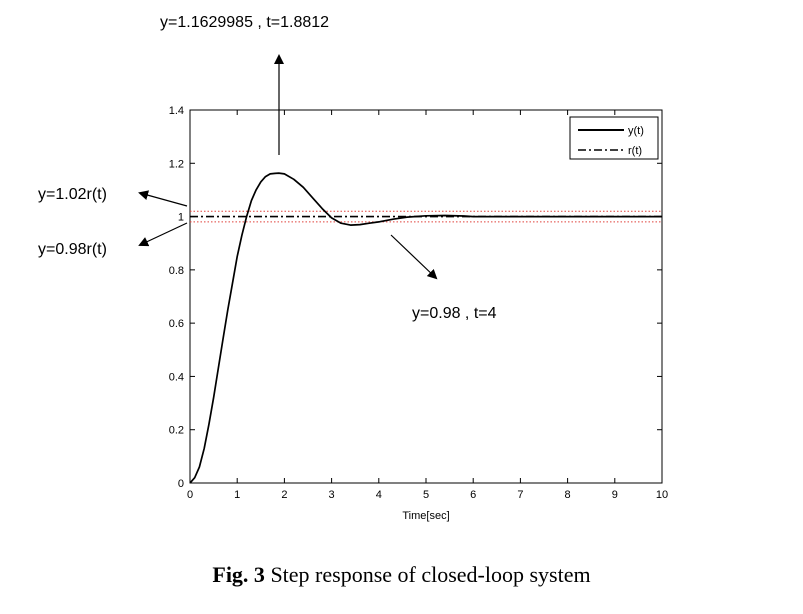 Image resolution: width=803 pixels, height=614 pixels. Describe the element at coordinates (425, 516) in the screenshot. I see `x-axis-label: Time[sec]` at that location.